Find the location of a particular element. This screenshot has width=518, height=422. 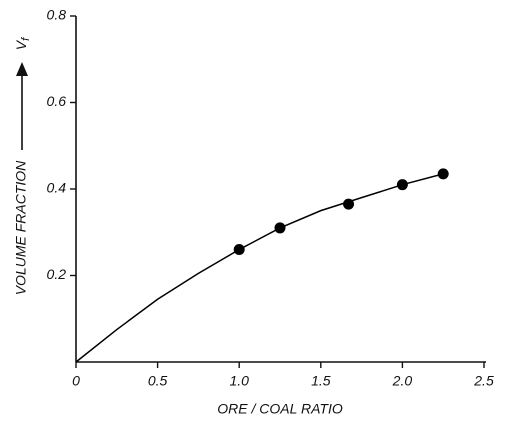

x-tick-label: 0.5 is located at coordinates (158, 381).